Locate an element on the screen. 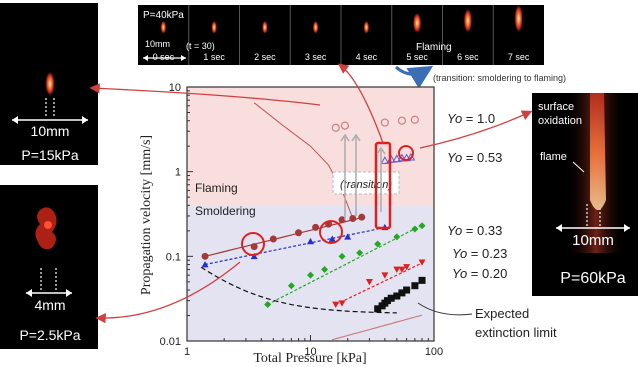  fit-line-red is located at coordinates (379, 284).